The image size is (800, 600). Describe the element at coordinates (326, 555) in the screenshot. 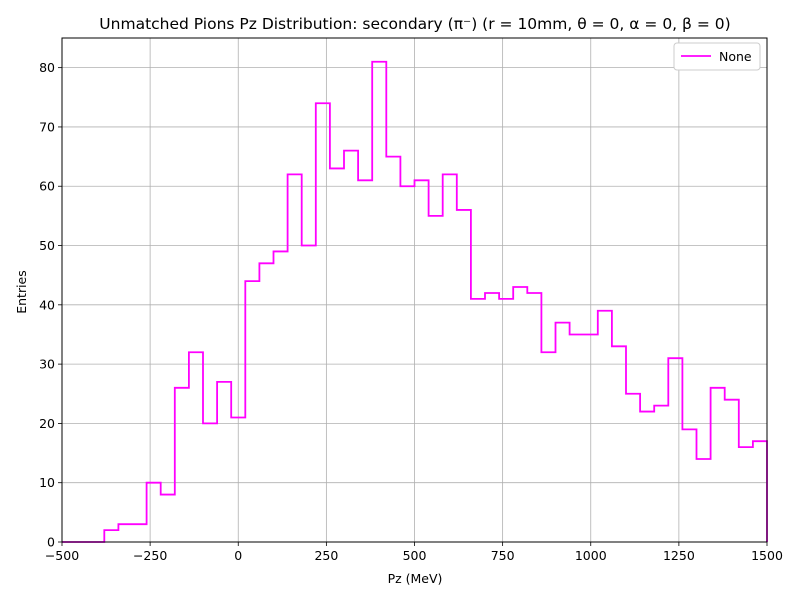

I see `x-tick-label: 250` at that location.